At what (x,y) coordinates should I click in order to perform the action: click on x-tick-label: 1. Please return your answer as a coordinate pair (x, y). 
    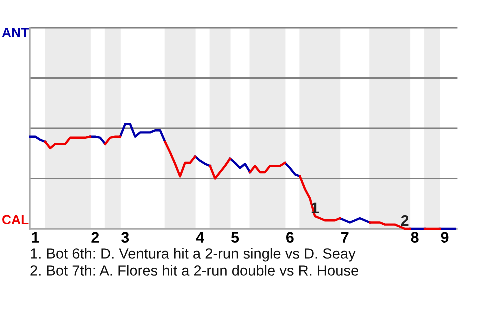
    Looking at the image, I should click on (36, 237).